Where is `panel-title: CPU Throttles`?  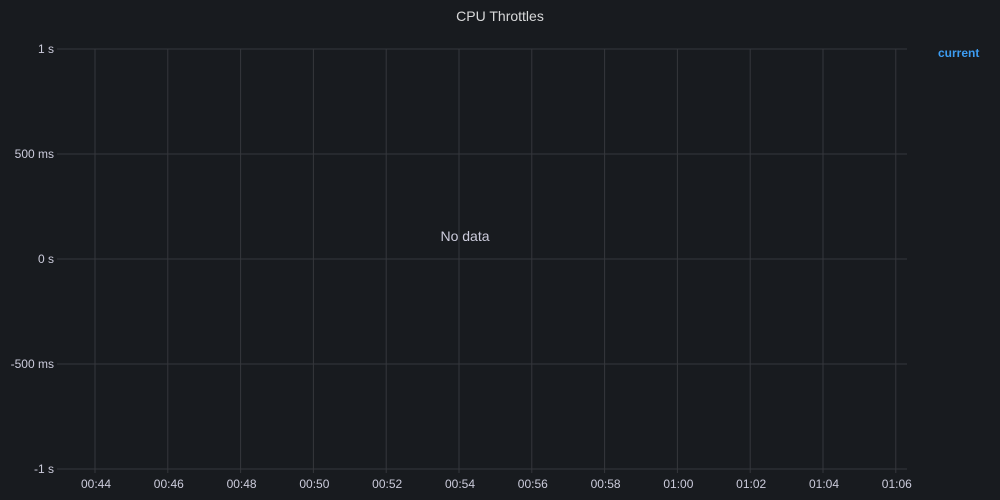
panel-title: CPU Throttles is located at coordinates (500, 16).